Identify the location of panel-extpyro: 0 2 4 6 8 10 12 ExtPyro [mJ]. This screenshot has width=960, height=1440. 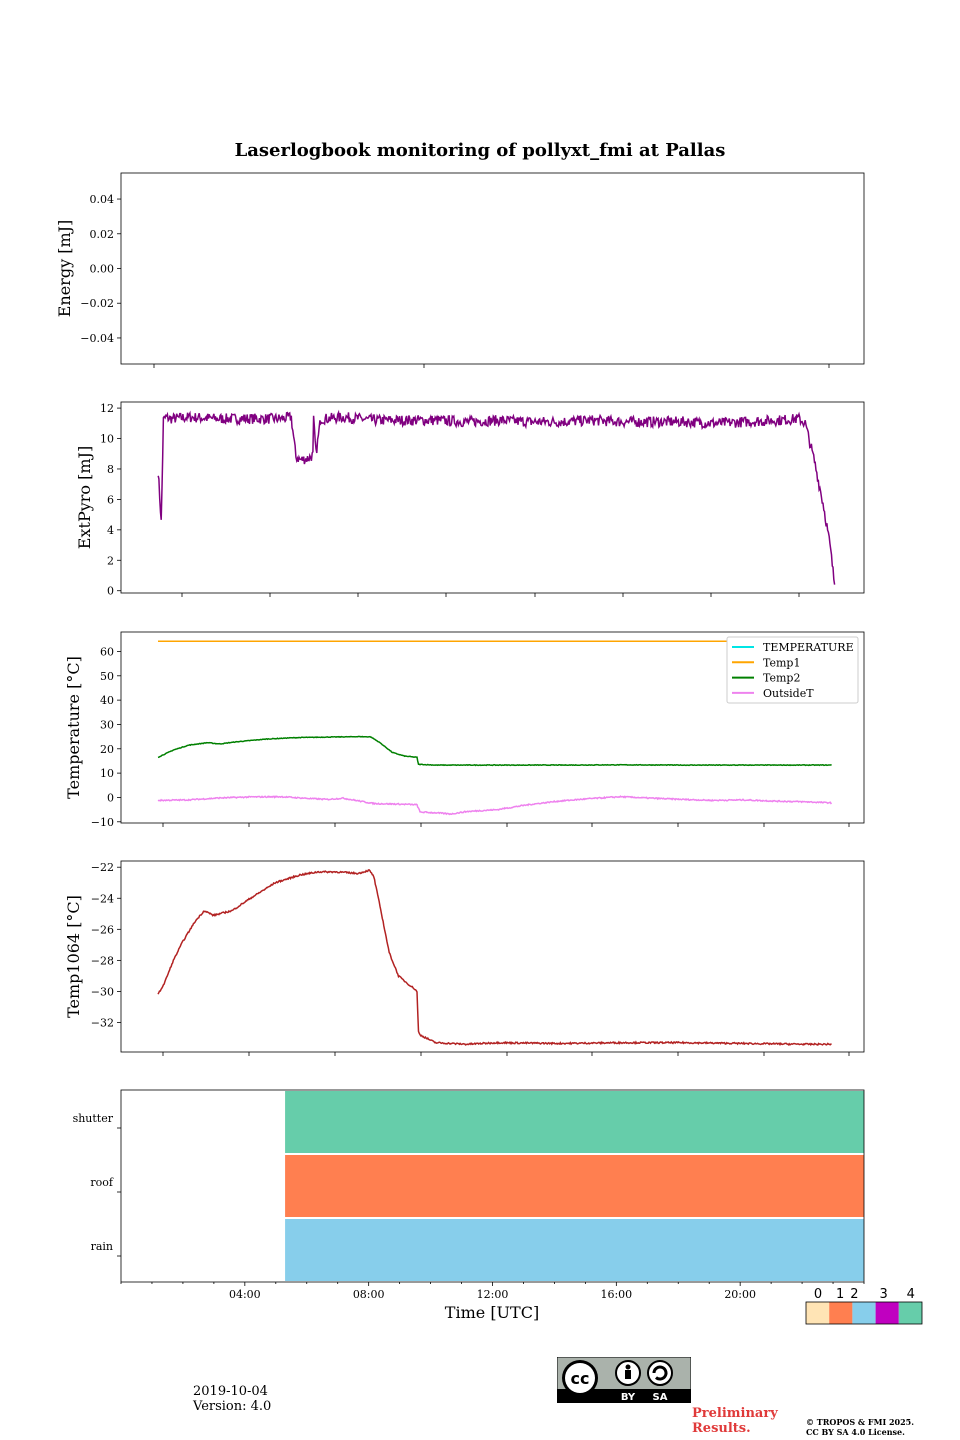
(470, 499).